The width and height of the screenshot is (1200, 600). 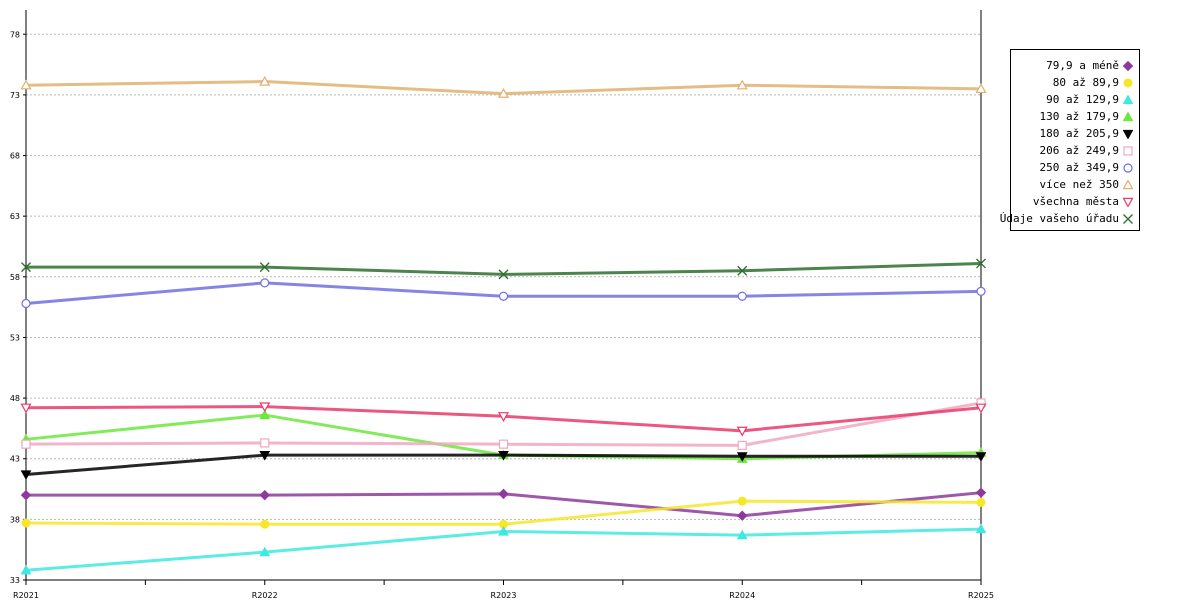 What do you see at coordinates (15, 459) in the screenshot?
I see `y-tick-label: 43` at bounding box center [15, 459].